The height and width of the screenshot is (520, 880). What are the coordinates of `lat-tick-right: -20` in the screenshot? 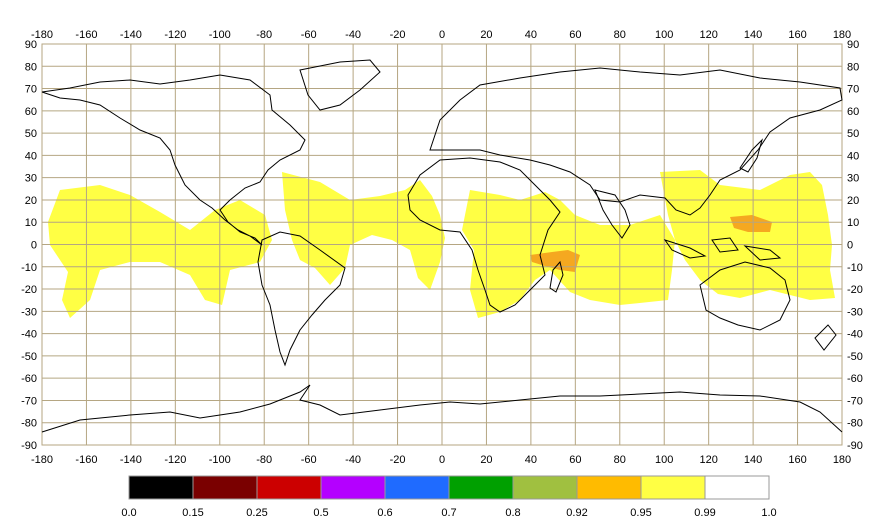 It's located at (855, 290).